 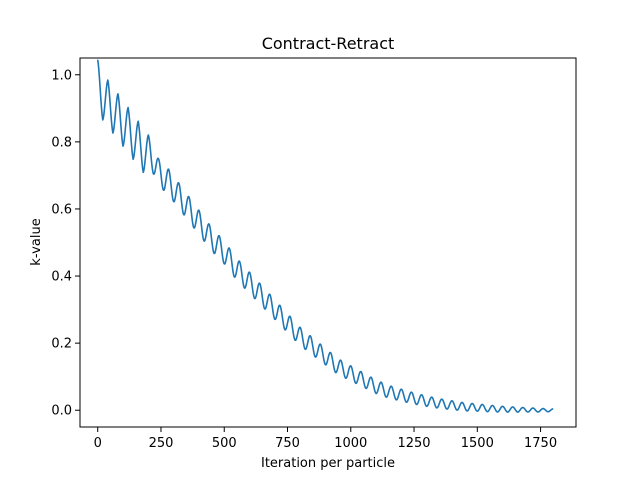 What do you see at coordinates (328, 463) in the screenshot?
I see `x-axis-label: Iteration per particle` at bounding box center [328, 463].